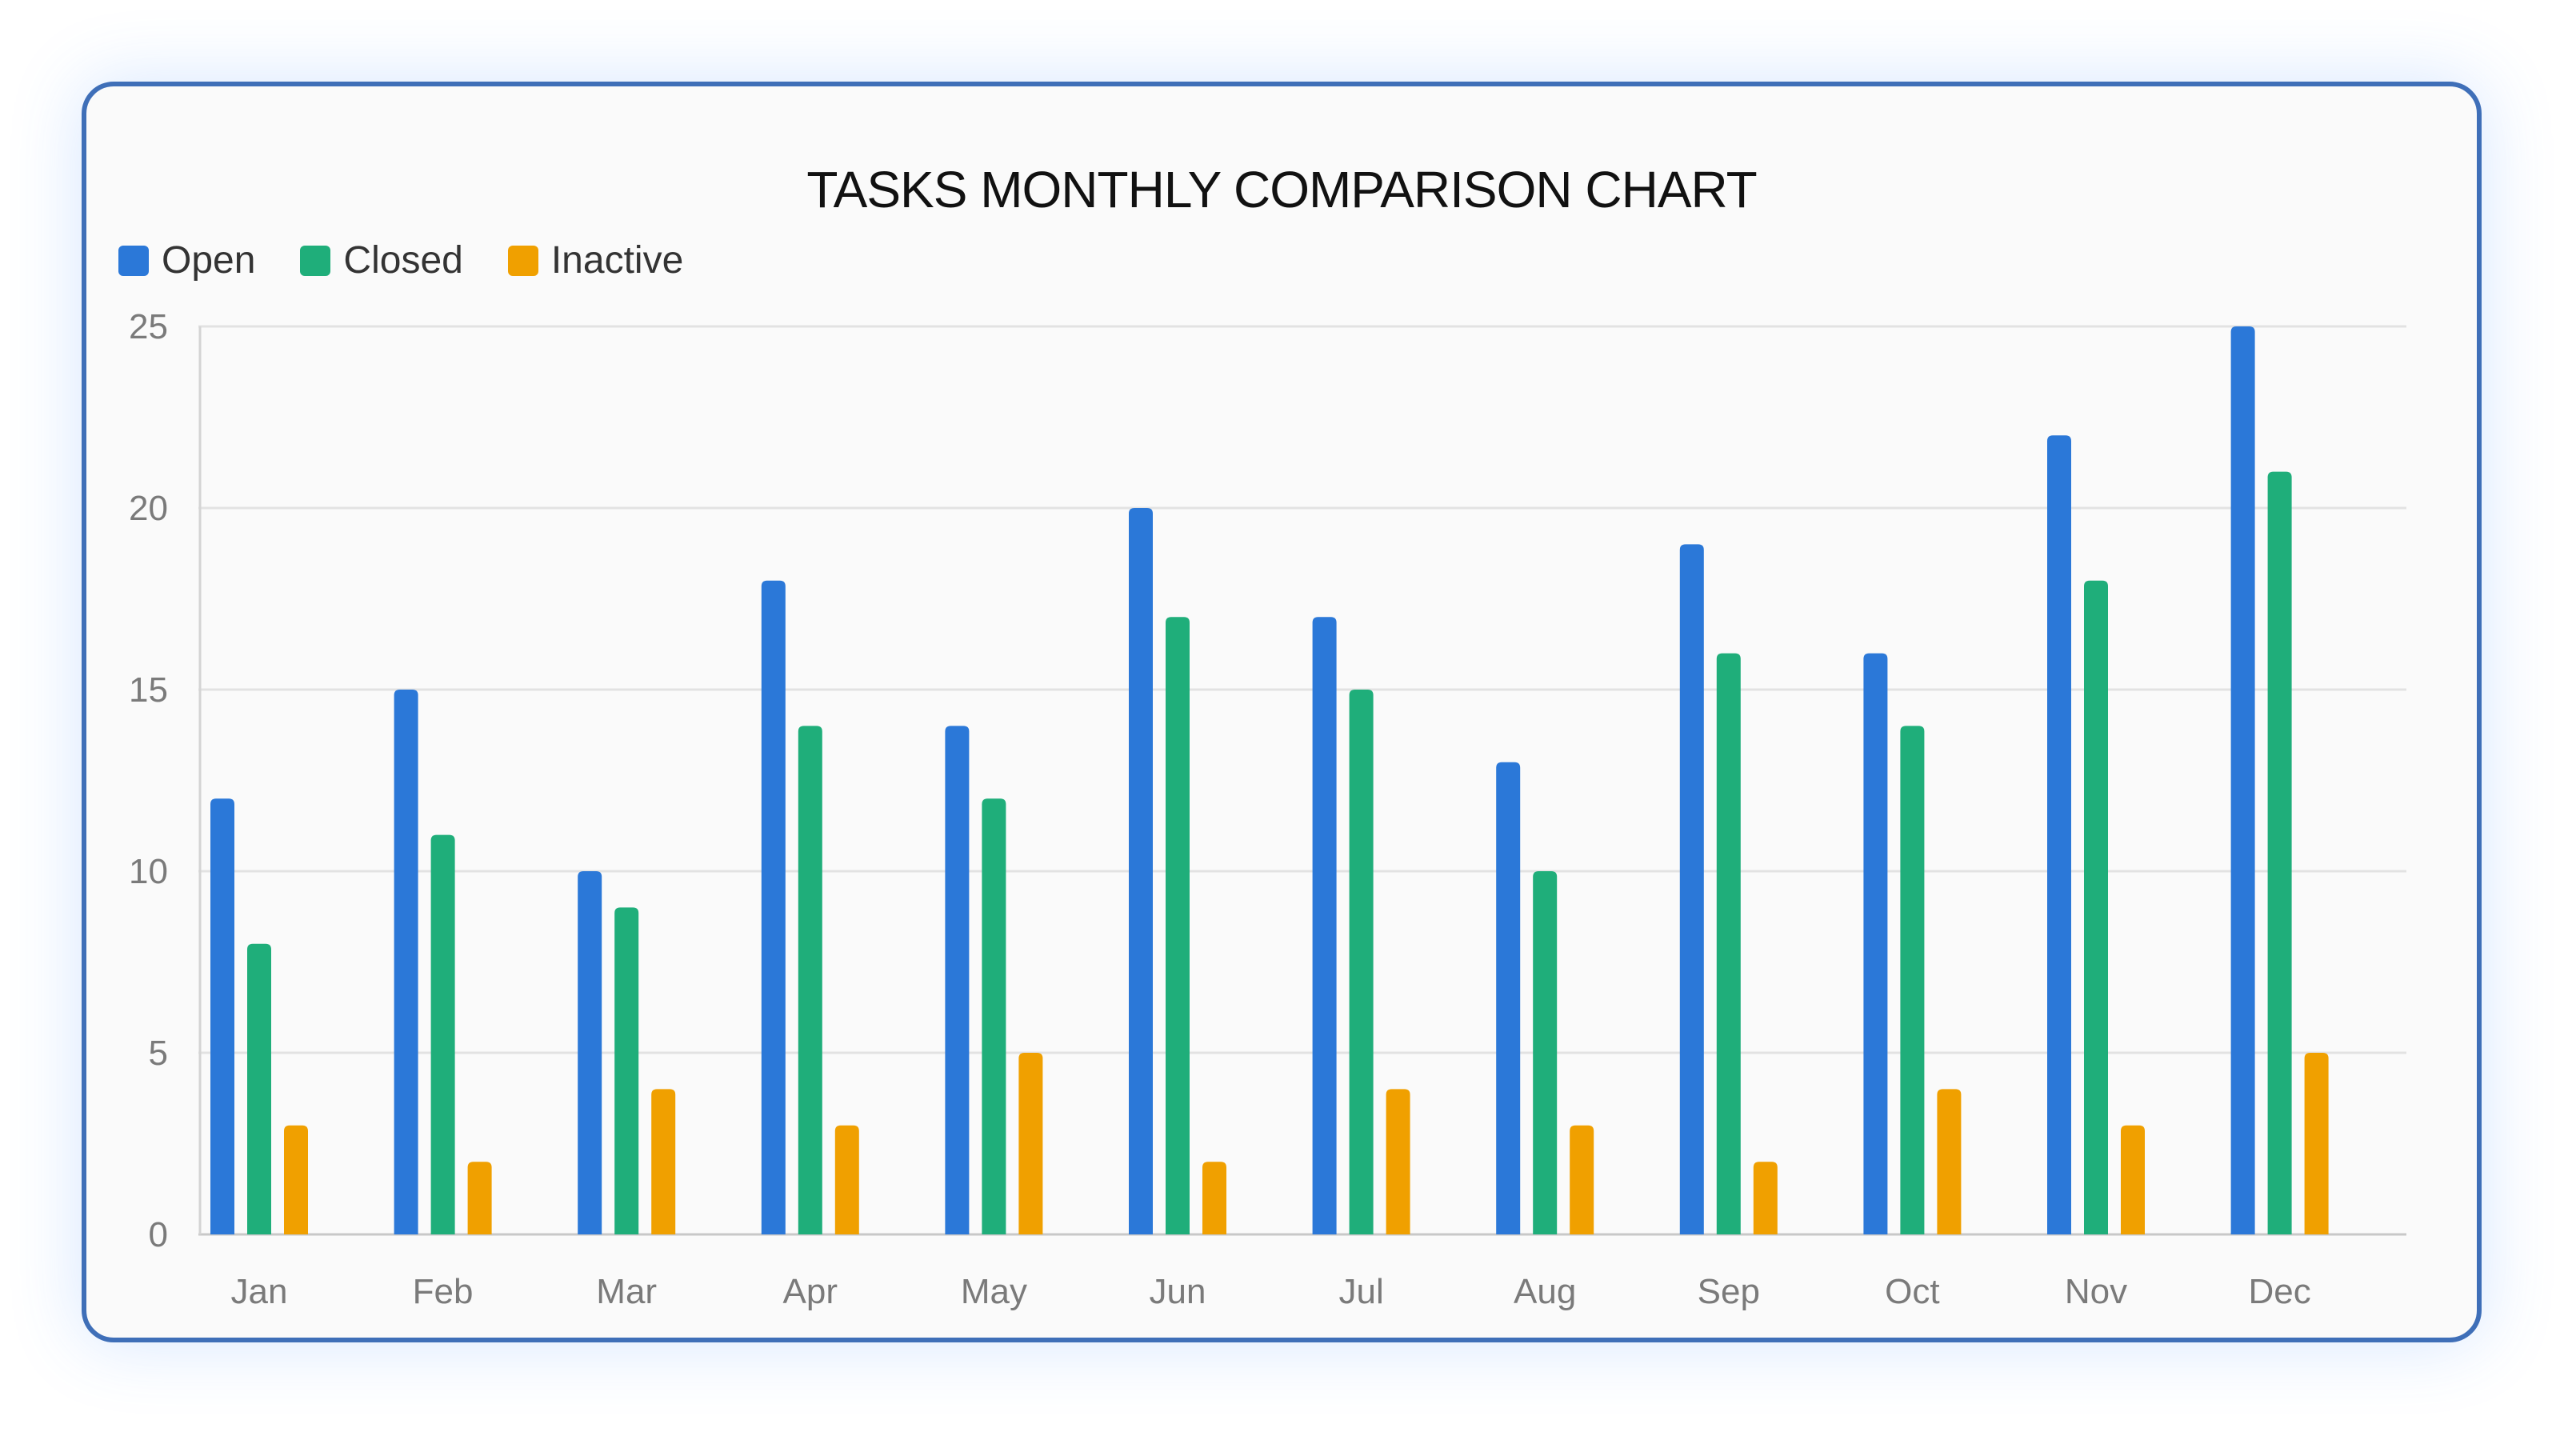 Image resolution: width=2576 pixels, height=1456 pixels. I want to click on x-tick-label: Jun, so click(1178, 1291).